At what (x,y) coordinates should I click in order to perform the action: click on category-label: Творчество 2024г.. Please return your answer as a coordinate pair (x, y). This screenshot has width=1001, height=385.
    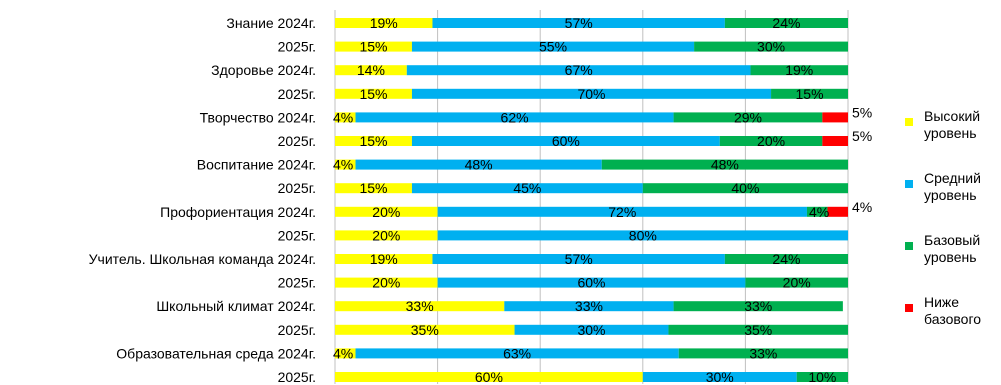
    Looking at the image, I should click on (258, 117).